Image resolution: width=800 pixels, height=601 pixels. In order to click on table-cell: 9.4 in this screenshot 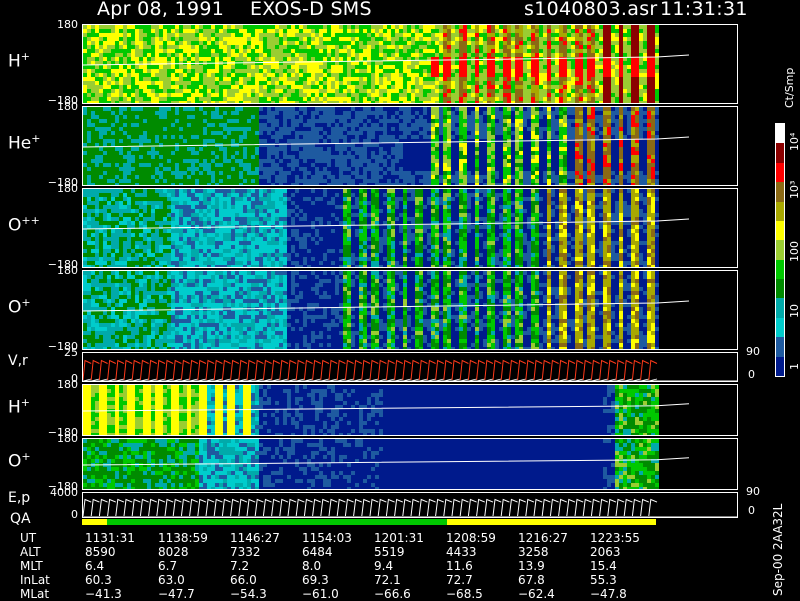, I will do `click(383, 566)`.